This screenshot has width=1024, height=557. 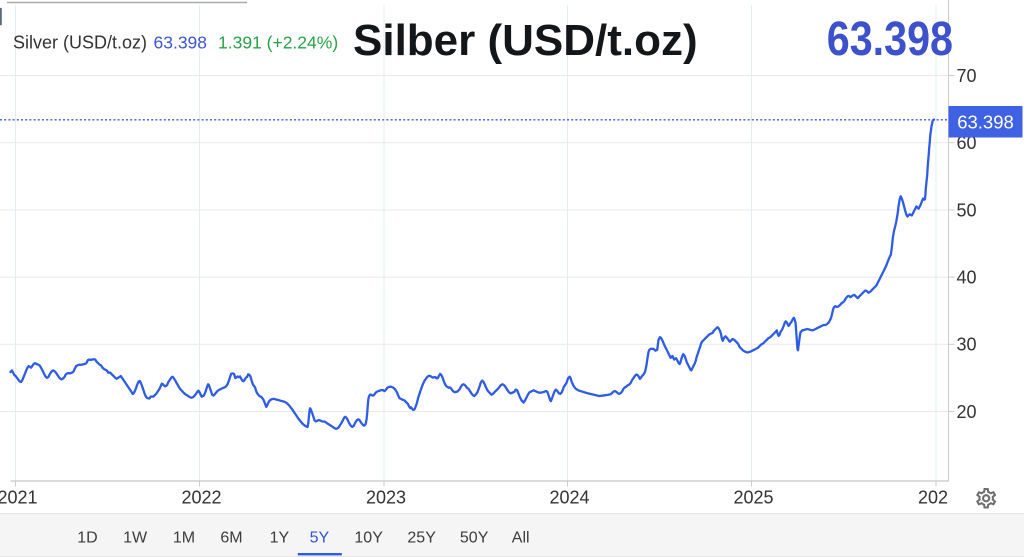 I want to click on svg-text: 1W, so click(x=135, y=538).